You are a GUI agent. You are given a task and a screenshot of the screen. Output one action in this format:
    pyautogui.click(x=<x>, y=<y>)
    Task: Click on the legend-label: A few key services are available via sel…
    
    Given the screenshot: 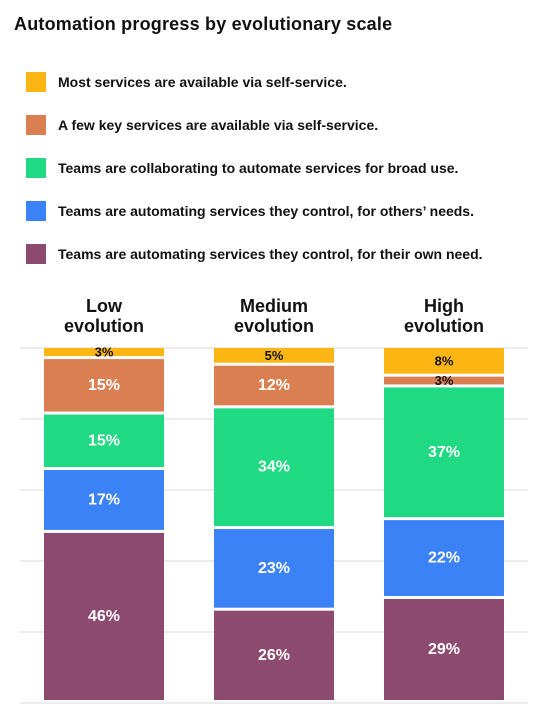 What is the action you would take?
    pyautogui.click(x=218, y=125)
    